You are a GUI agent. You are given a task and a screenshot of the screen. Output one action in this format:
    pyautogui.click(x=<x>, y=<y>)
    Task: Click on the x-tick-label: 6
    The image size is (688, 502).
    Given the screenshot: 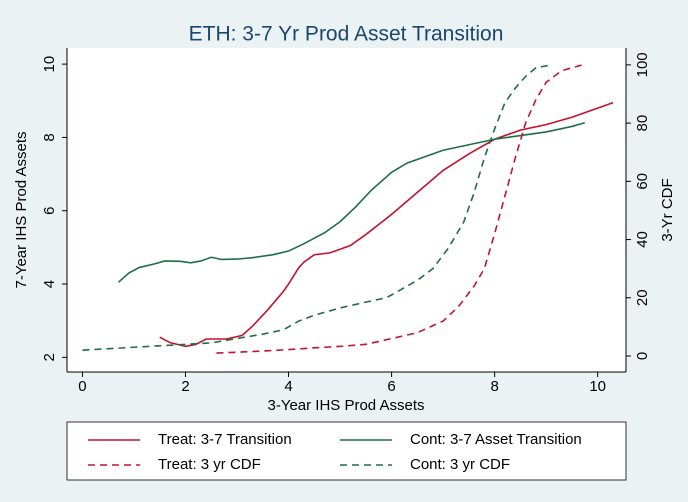 What is the action you would take?
    pyautogui.click(x=391, y=386)
    